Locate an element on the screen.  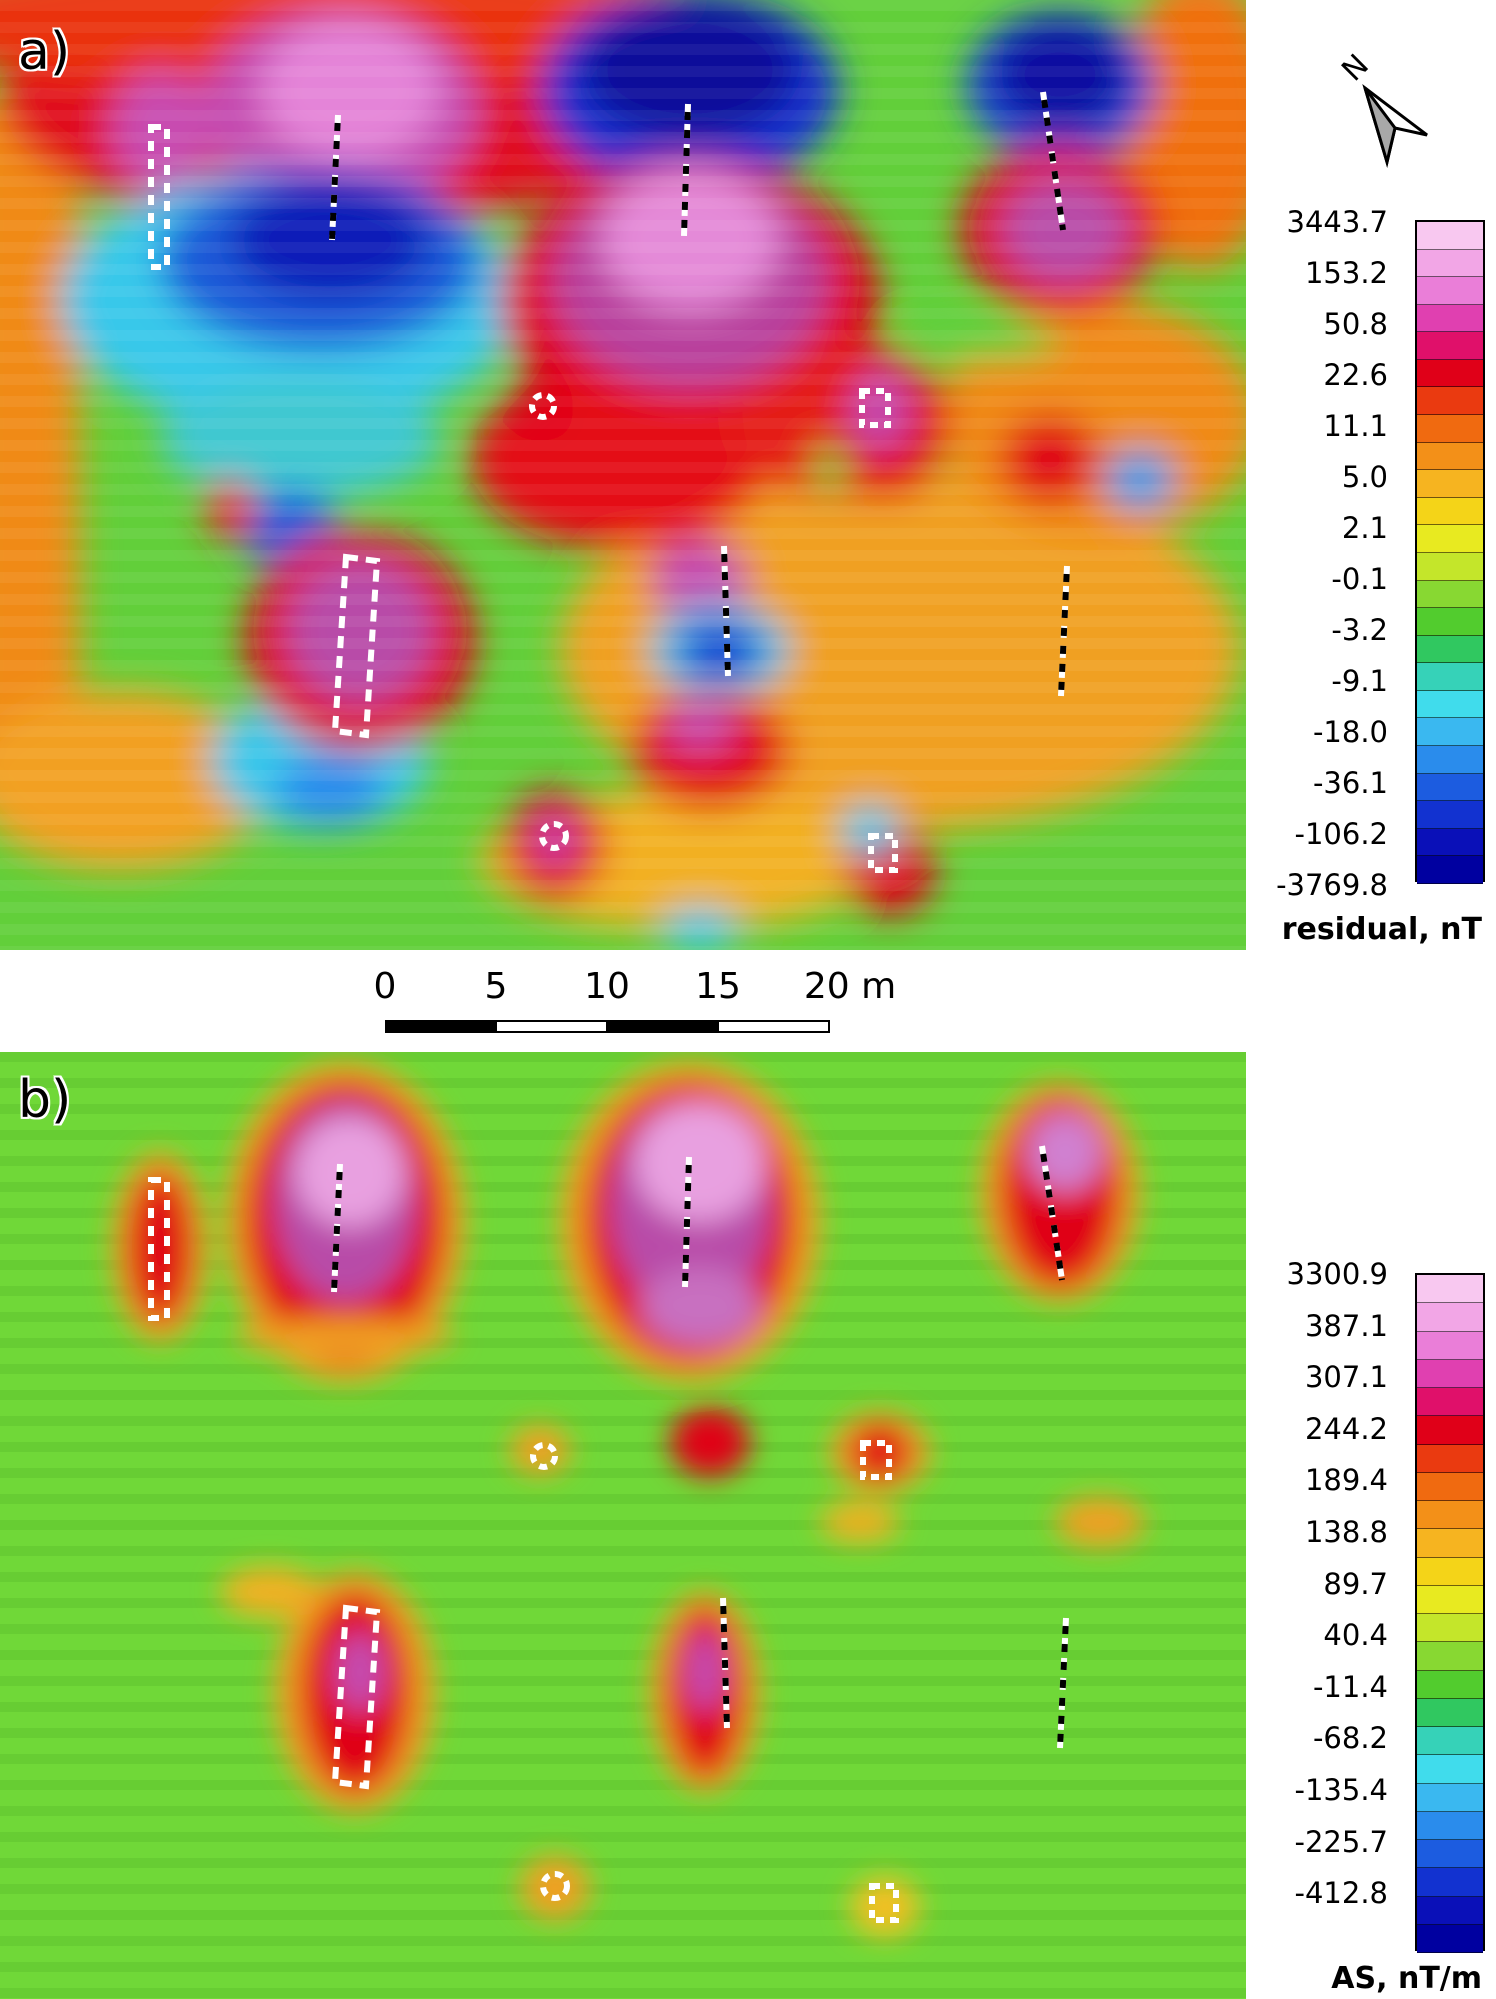
legend-tick-label: 11.1 is located at coordinates (1355, 426).